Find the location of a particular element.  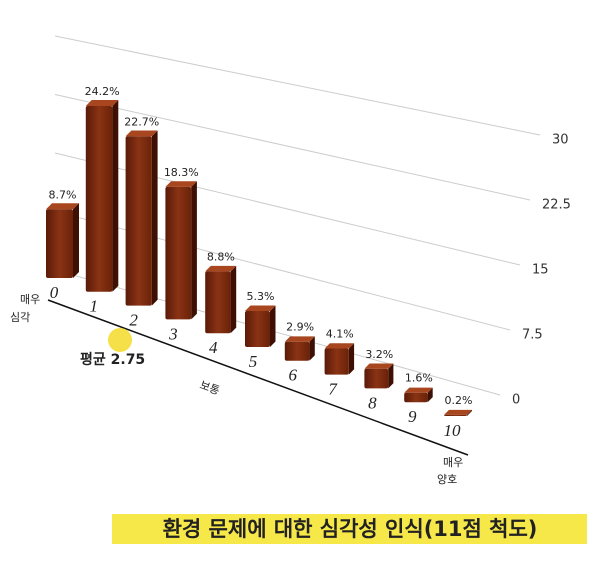

y-tick-label: 15 is located at coordinates (540, 270).